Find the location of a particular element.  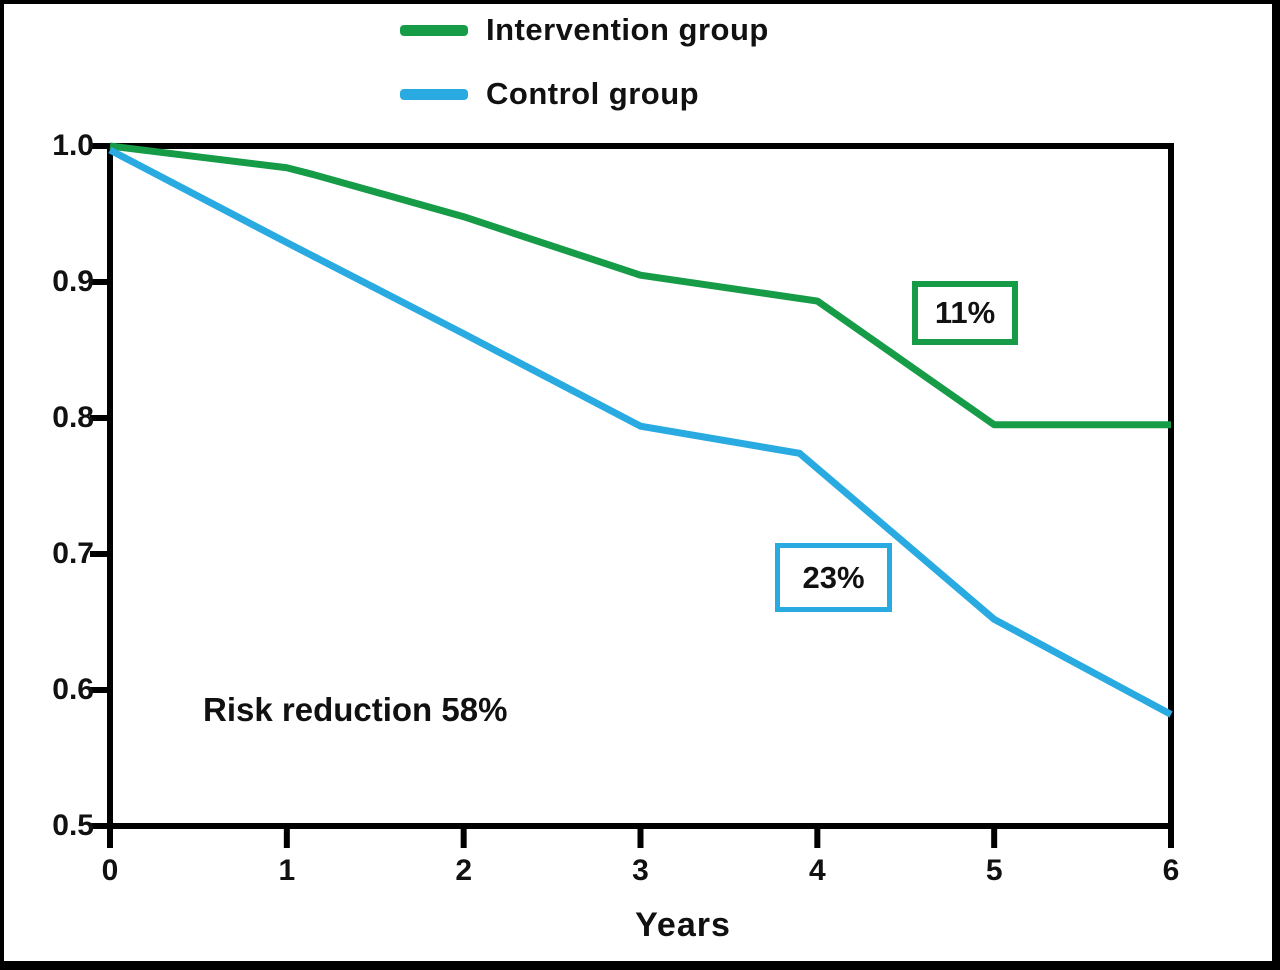

y-tick-label: 0.5 is located at coordinates (73, 825).